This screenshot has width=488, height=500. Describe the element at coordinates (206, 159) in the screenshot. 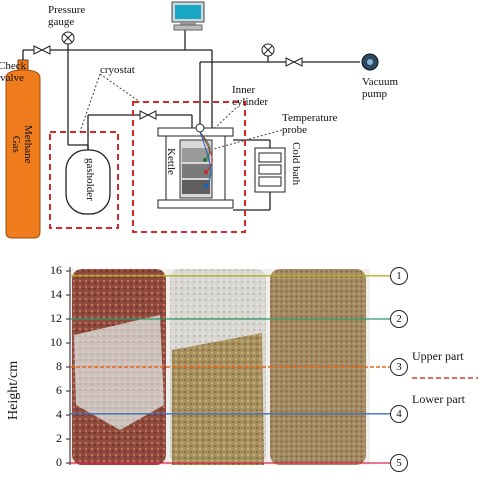

I see `temperature-probe-icon` at that location.